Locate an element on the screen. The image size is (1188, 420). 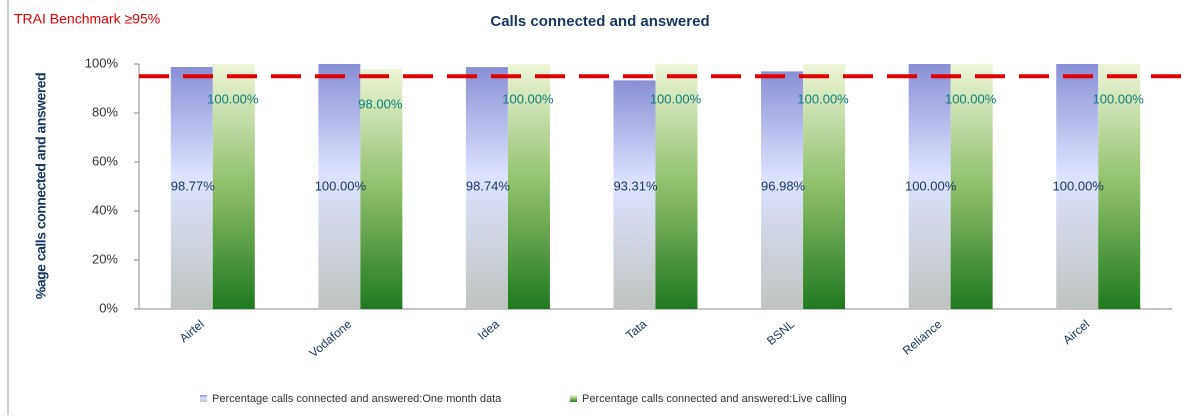
chart-title: Calls connected and answered is located at coordinates (599, 21).